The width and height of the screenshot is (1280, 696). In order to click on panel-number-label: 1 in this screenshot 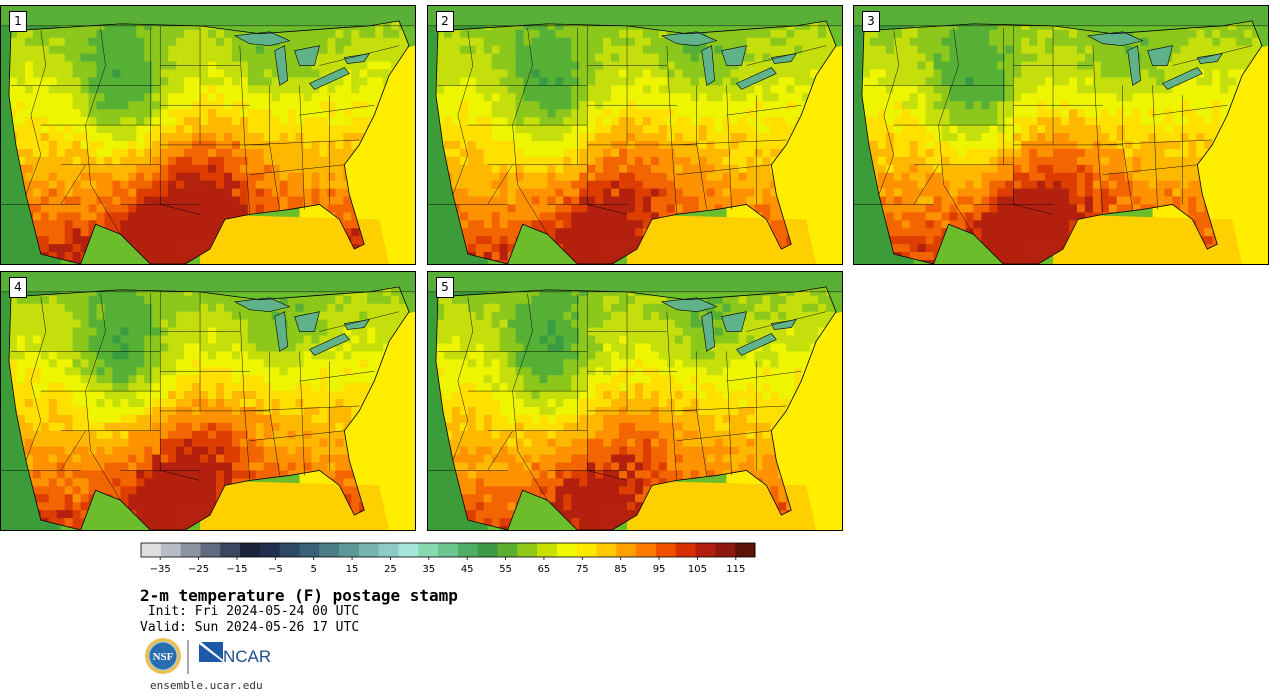, I will do `click(18, 21)`.